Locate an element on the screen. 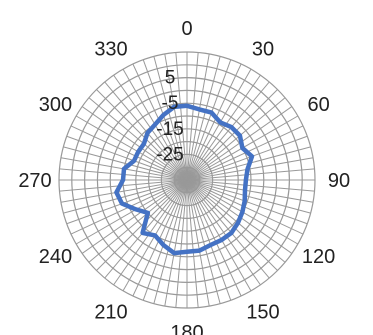 The width and height of the screenshot is (373, 335). angle-label-180: 180 is located at coordinates (186, 328).